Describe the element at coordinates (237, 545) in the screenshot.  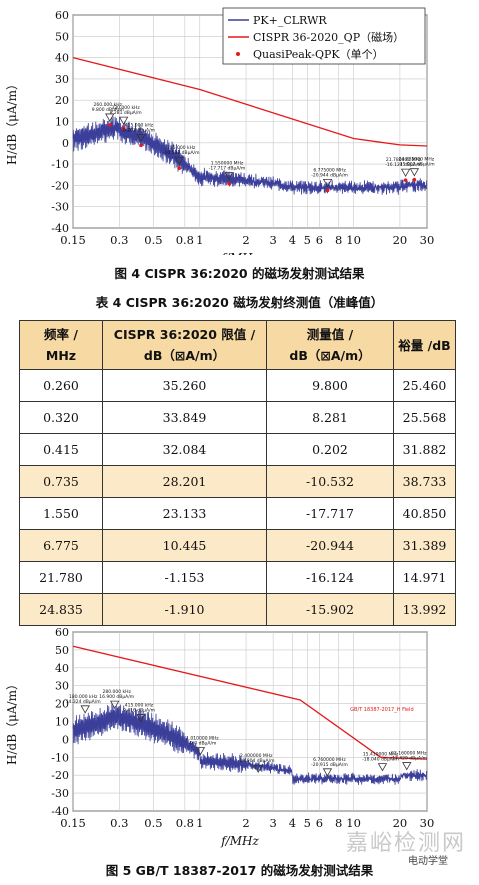
I see `table-row: 6.775 10.445 -20.944 31.389` at that location.